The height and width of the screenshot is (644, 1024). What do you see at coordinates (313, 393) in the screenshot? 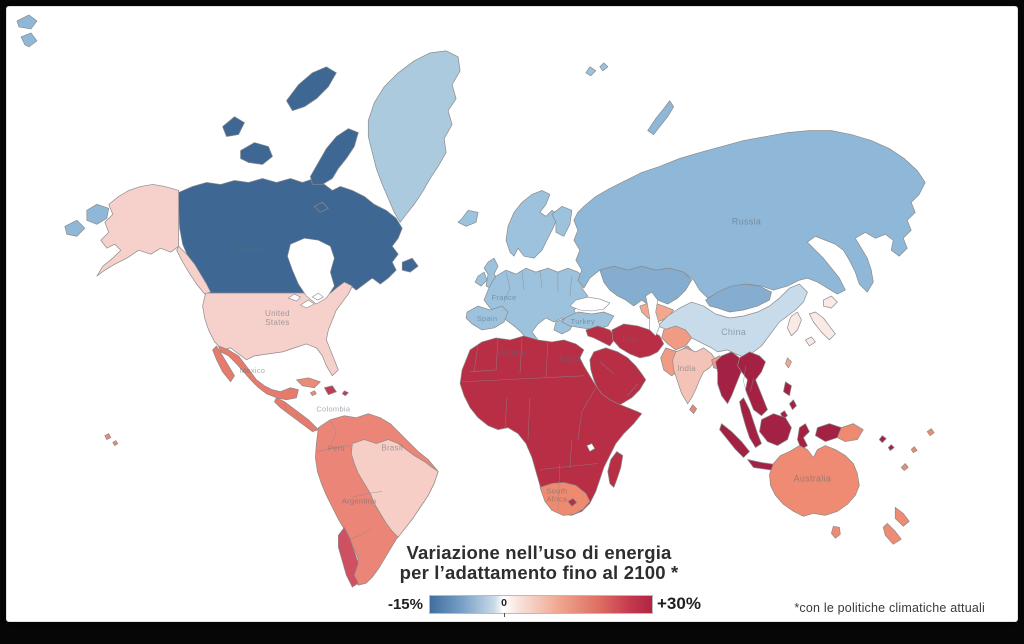
I see `region-jamaica` at bounding box center [313, 393].